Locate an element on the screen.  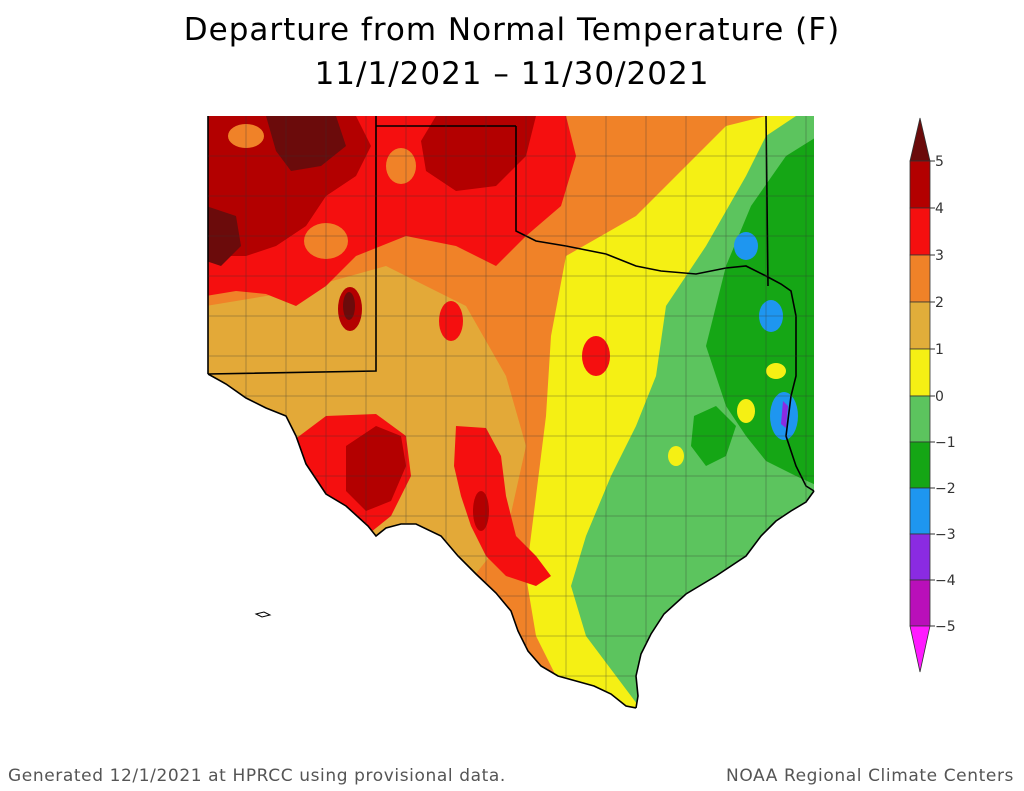
legend-tick-marks is located at coordinates (932, 393).